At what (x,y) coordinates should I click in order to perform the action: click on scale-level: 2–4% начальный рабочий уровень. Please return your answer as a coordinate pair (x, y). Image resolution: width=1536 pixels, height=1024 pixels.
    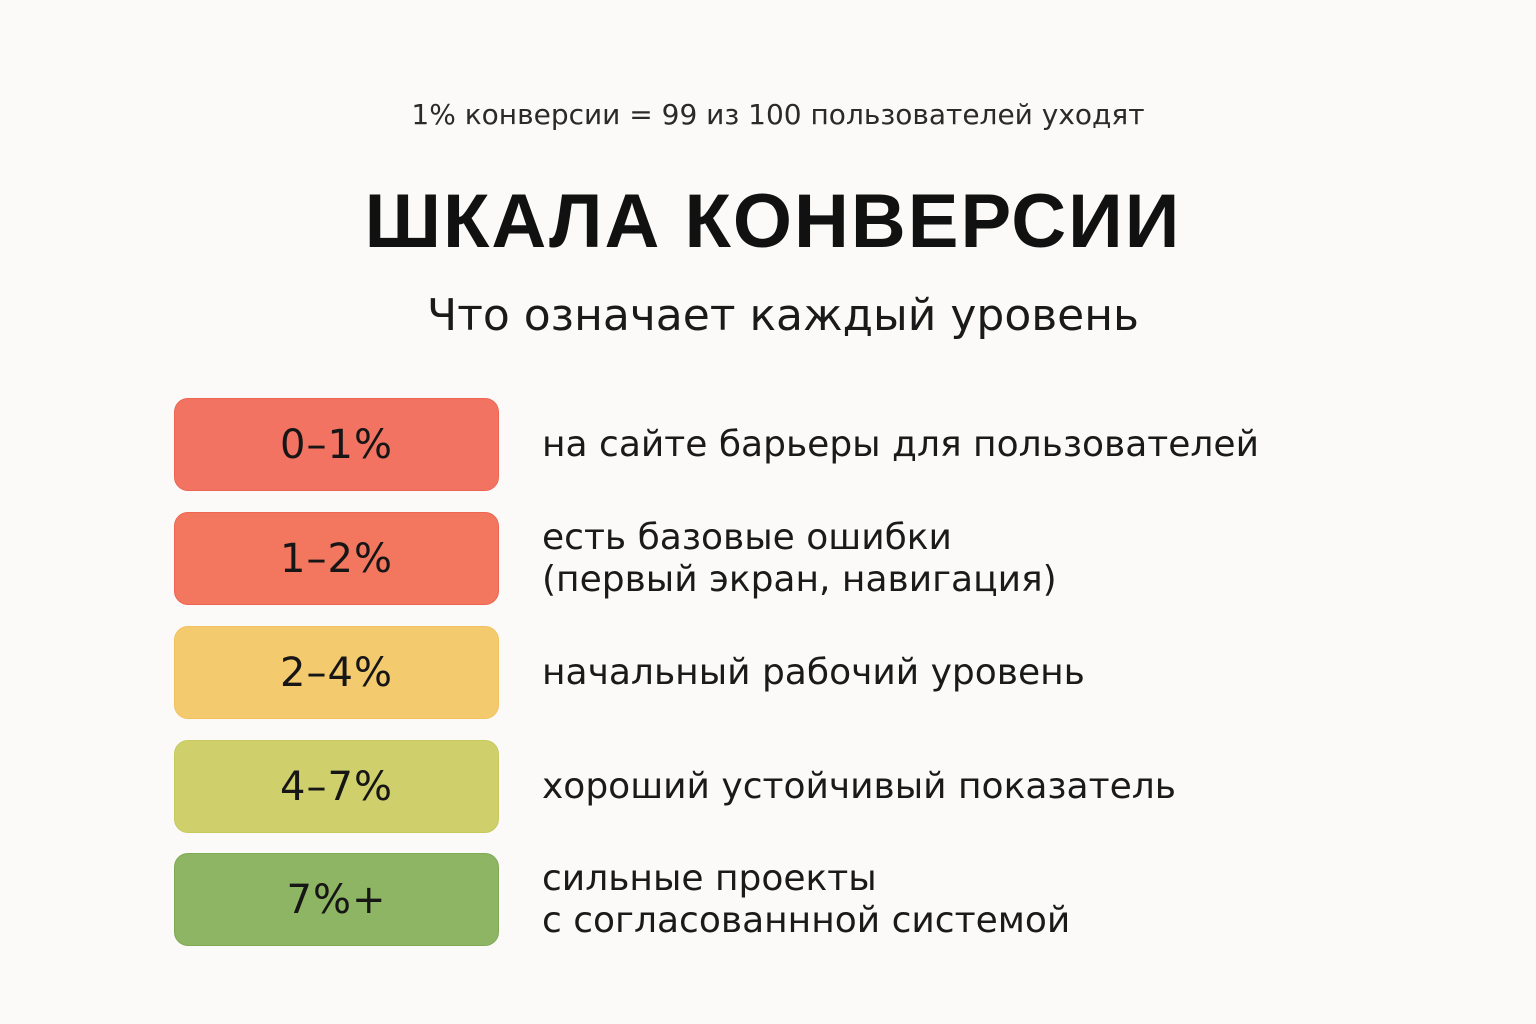
    Looking at the image, I should click on (824, 672).